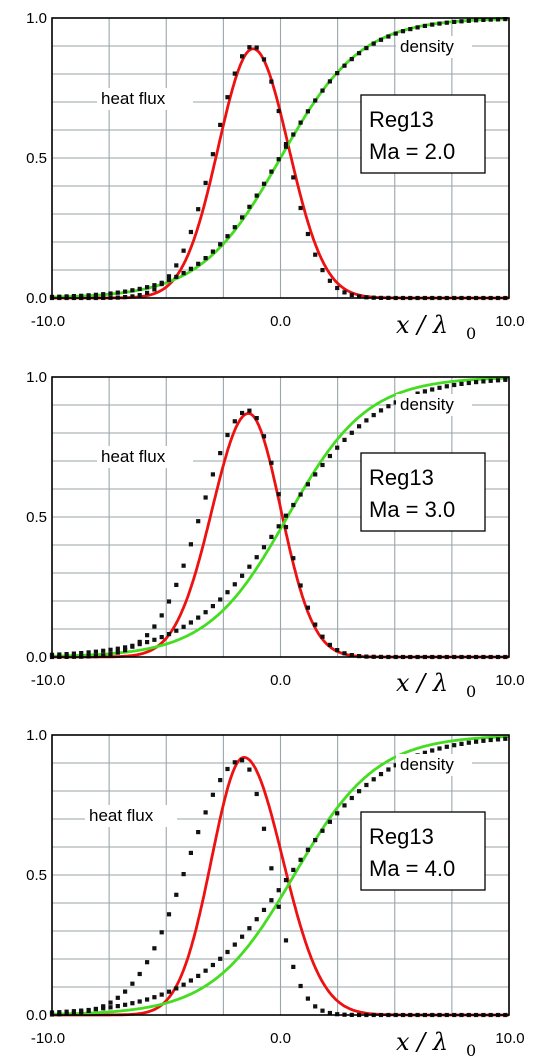 Image resolution: width=535 pixels, height=1057 pixels. What do you see at coordinates (471, 333) in the screenshot?
I see `x-axis-label-subscript: 0` at bounding box center [471, 333].